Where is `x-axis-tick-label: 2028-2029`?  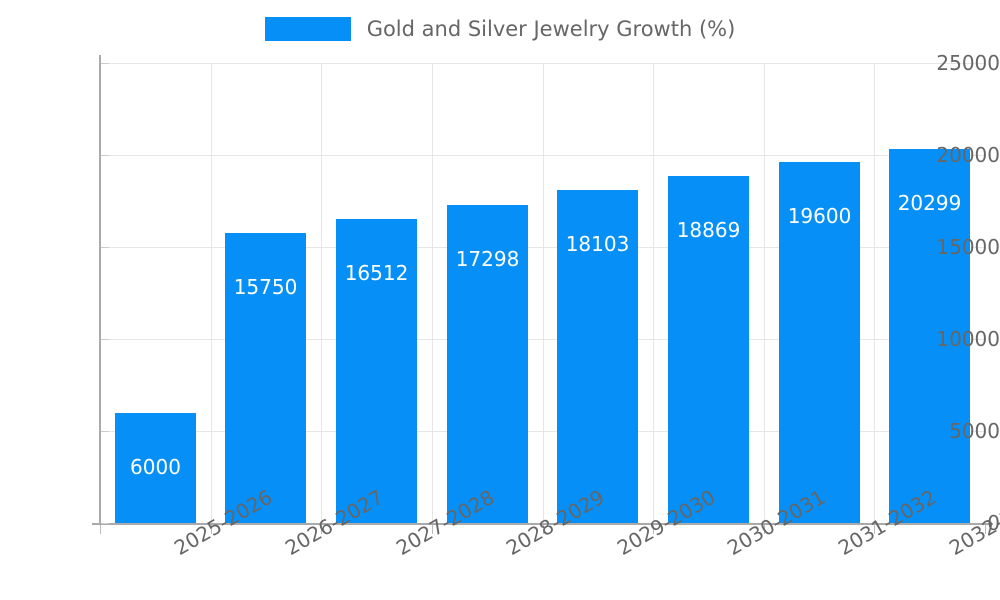 x-axis-tick-label: 2028-2029 is located at coordinates (555, 522).